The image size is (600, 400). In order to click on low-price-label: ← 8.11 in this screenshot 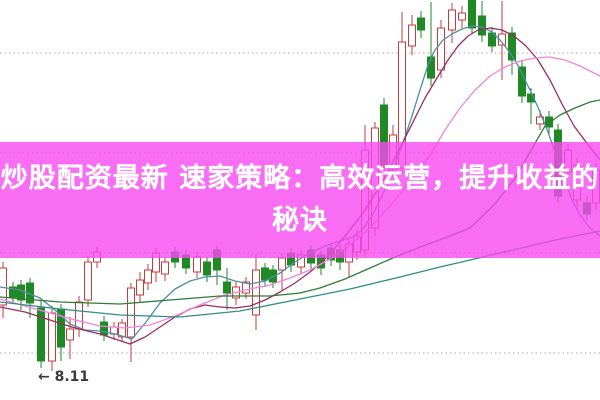, I will do `click(63, 377)`.